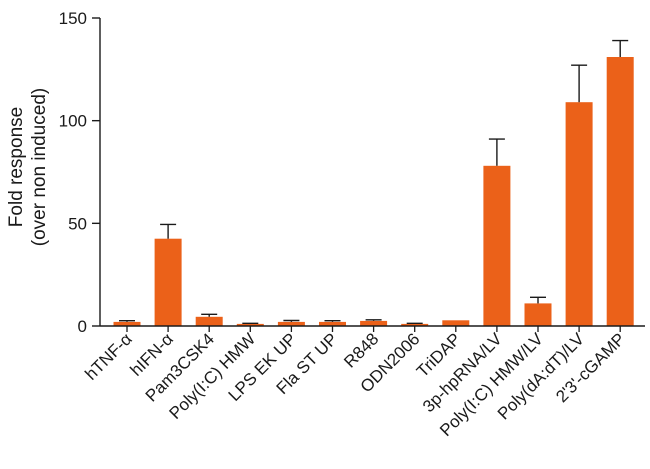 The image size is (650, 469). Describe the element at coordinates (16, 167) in the screenshot. I see `y-axis-title-line-1: Fold response` at that location.